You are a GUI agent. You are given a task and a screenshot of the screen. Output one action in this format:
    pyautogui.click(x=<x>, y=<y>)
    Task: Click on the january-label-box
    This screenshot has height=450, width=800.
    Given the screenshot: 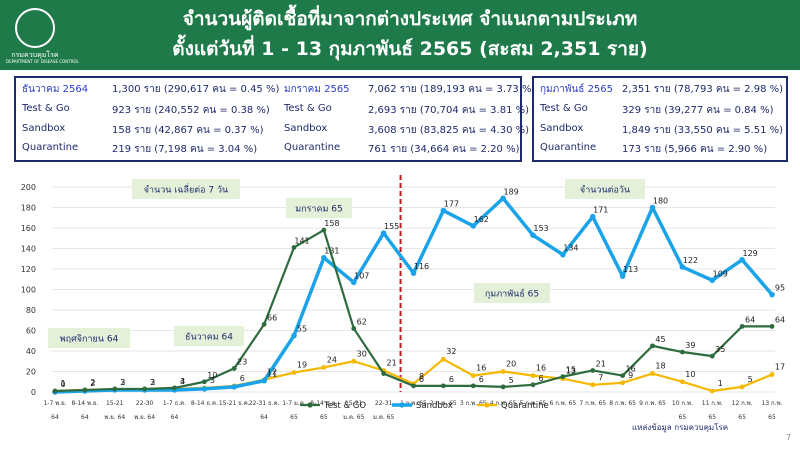 What is the action you would take?
    pyautogui.click(x=319, y=208)
    